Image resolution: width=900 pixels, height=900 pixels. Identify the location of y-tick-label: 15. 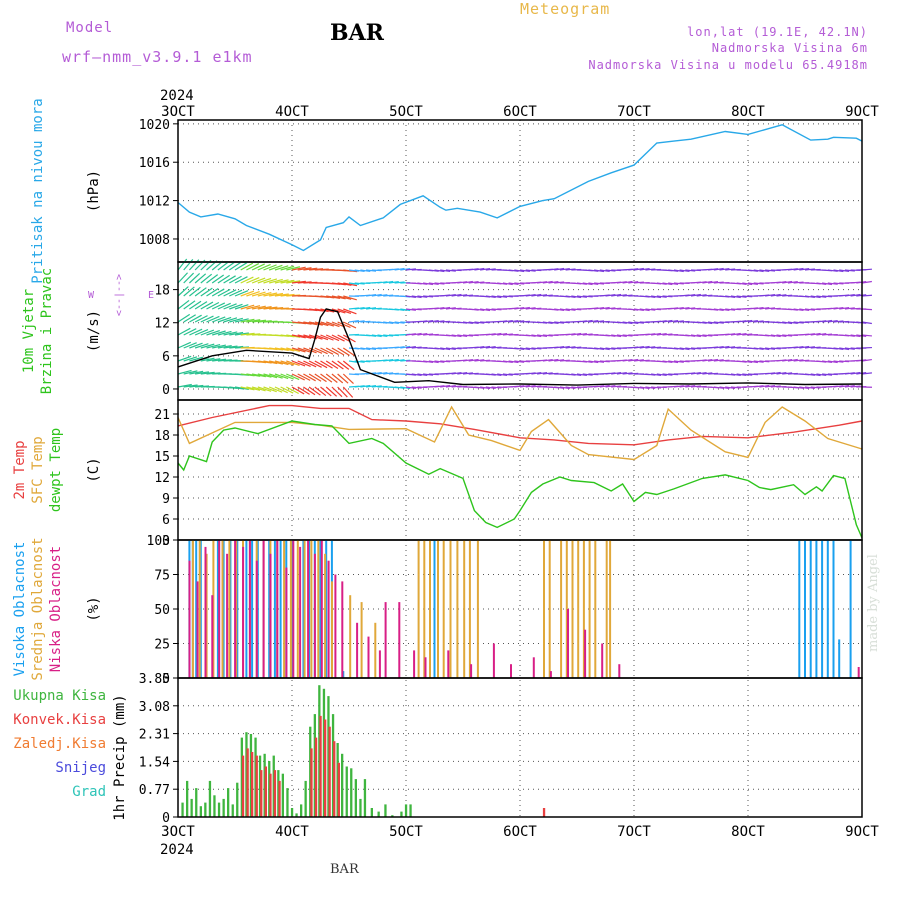
(162, 457).